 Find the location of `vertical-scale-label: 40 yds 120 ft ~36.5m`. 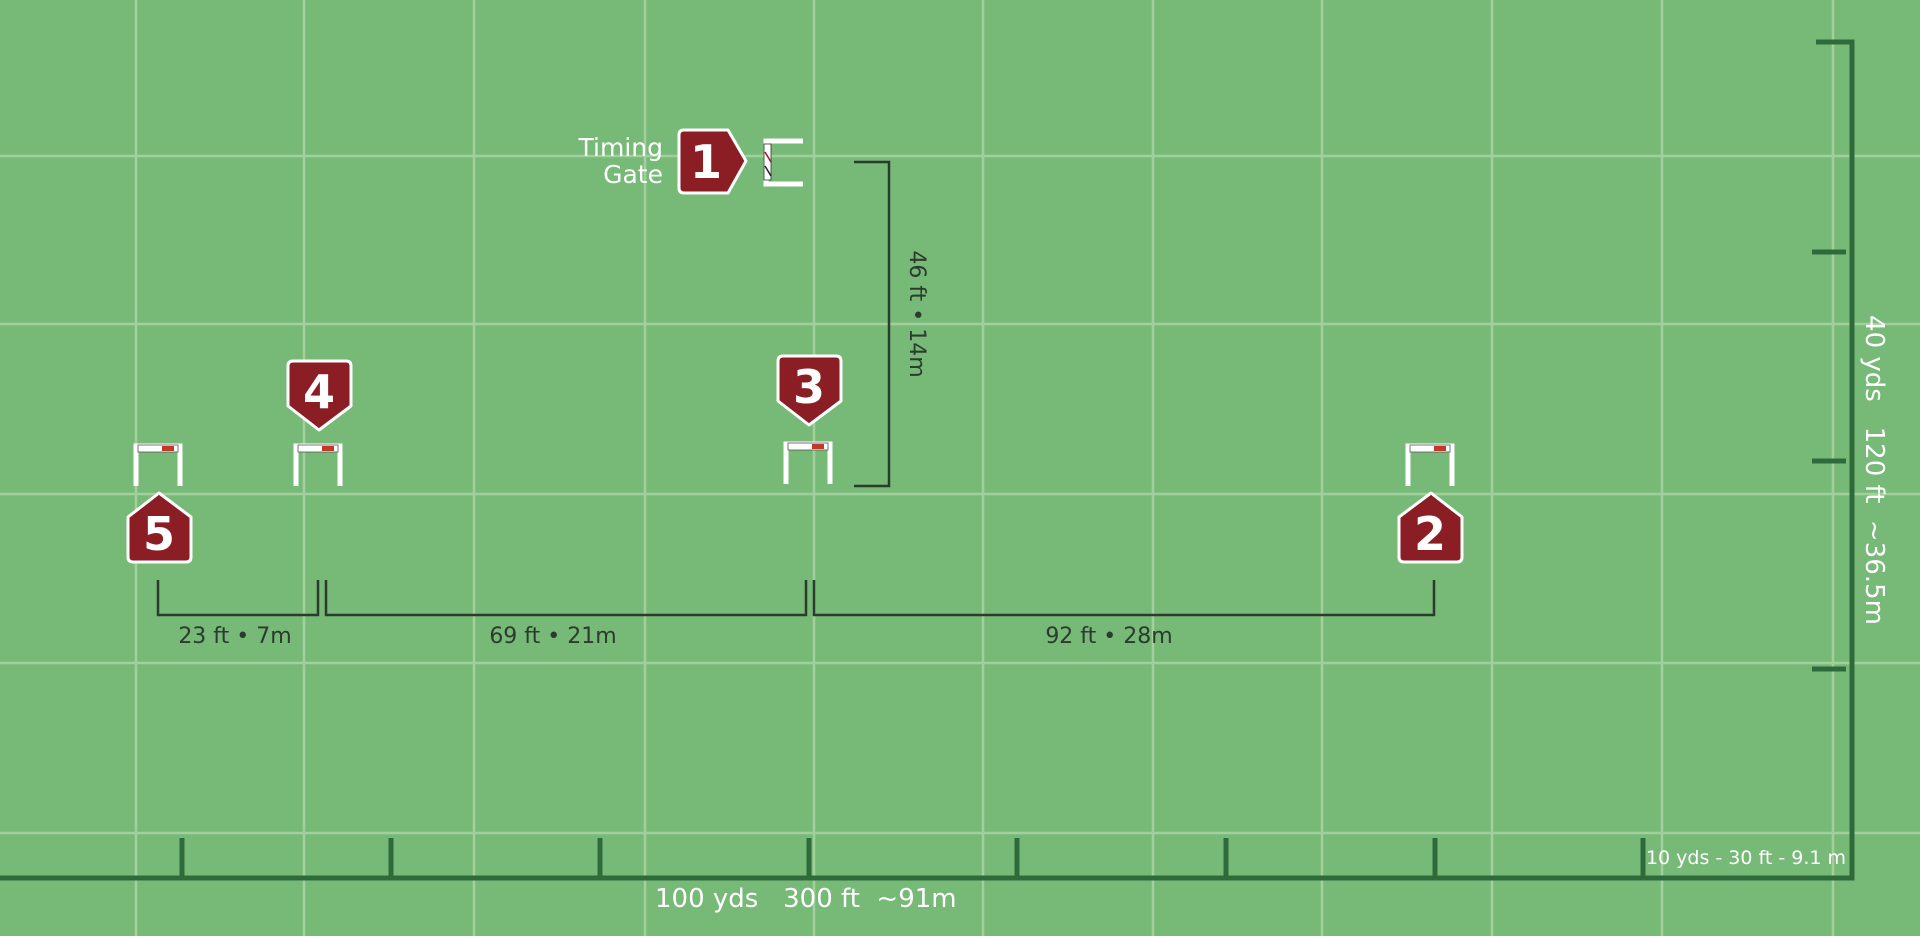

vertical-scale-label: 40 yds 120 ft ~36.5m is located at coordinates (1874, 470).